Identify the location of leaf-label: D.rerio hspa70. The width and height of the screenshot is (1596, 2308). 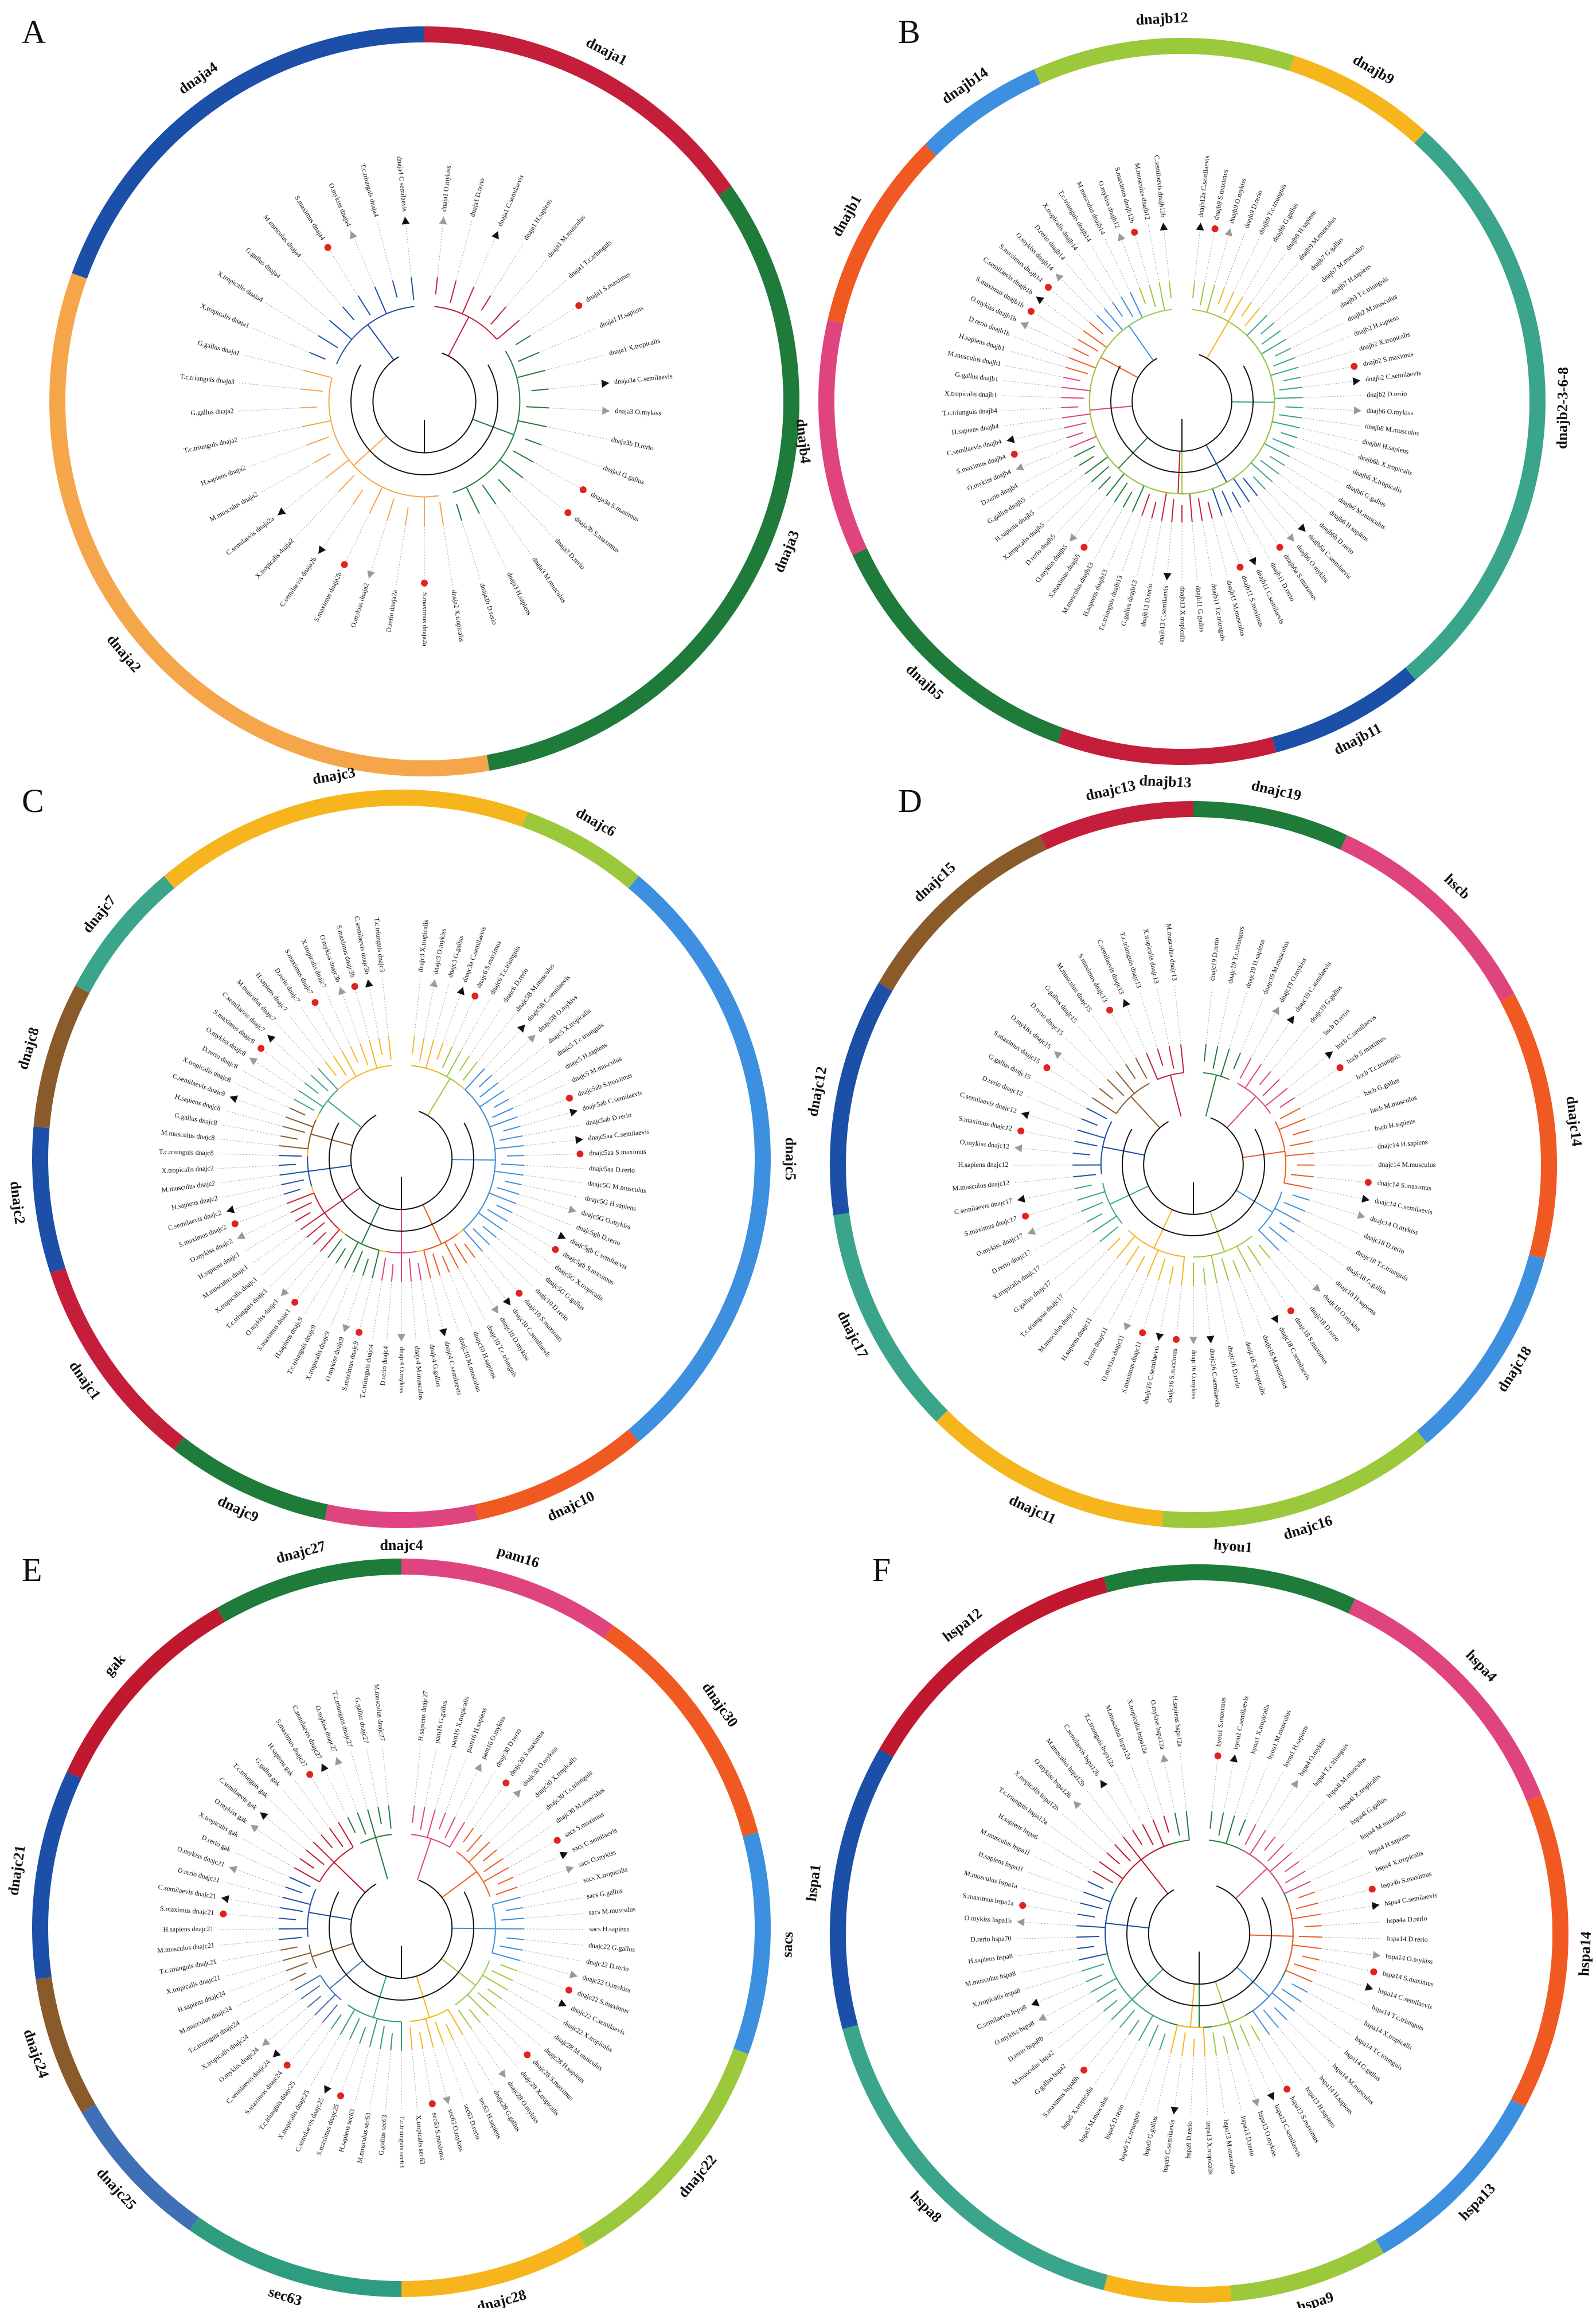
(991, 1938).